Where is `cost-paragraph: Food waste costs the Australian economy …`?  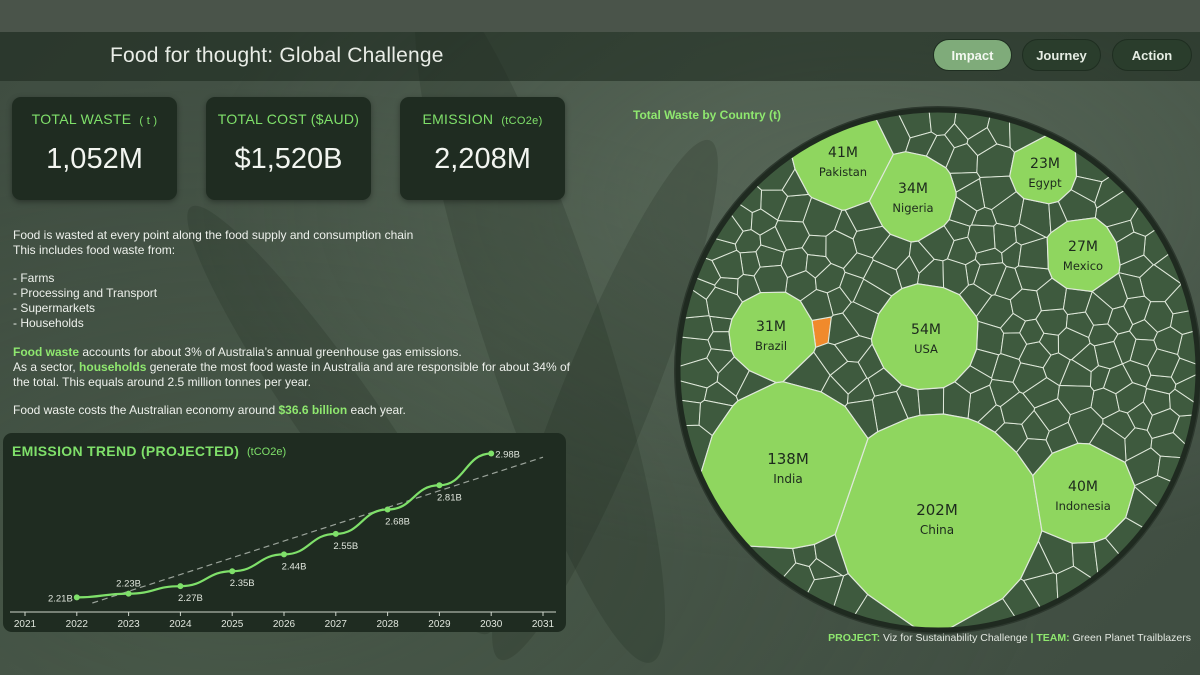 cost-paragraph: Food waste costs the Australian economy … is located at coordinates (293, 410).